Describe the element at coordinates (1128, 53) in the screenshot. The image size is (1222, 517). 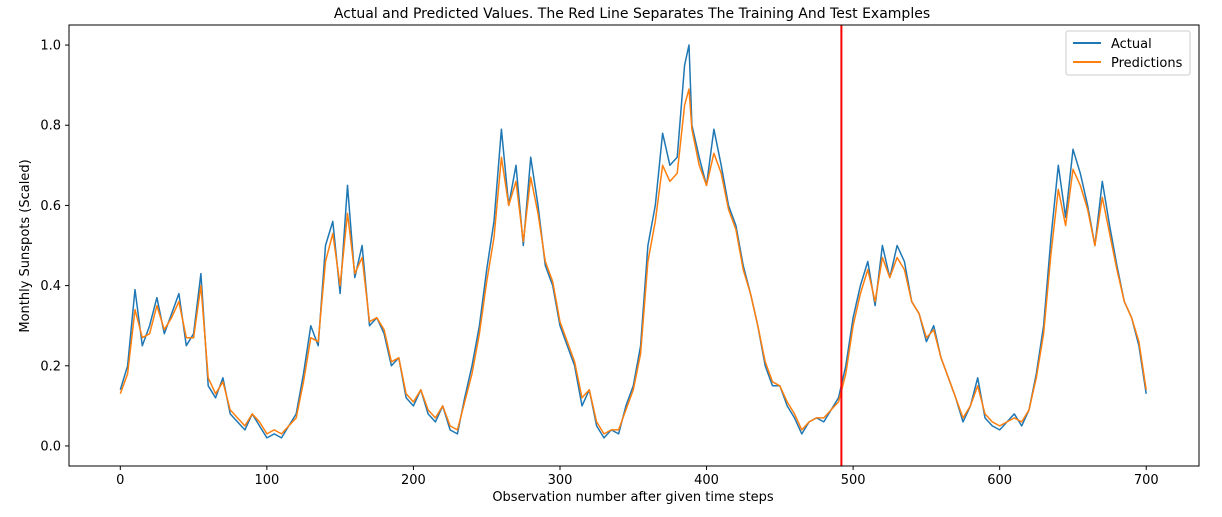
I see `legend: Actual Predictions` at that location.